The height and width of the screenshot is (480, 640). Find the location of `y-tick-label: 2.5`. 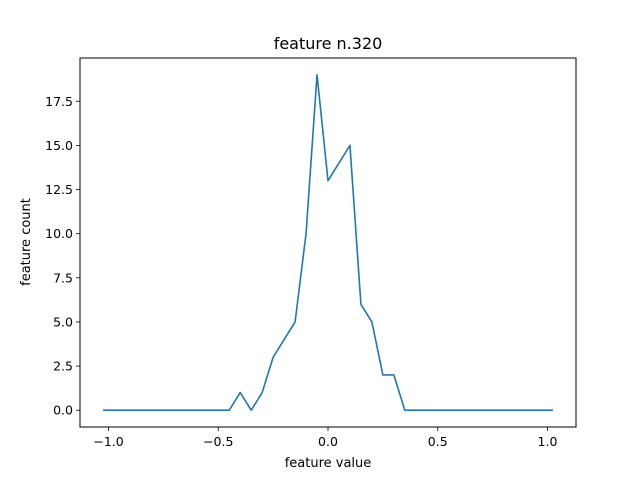

y-tick-label: 2.5 is located at coordinates (63, 366).